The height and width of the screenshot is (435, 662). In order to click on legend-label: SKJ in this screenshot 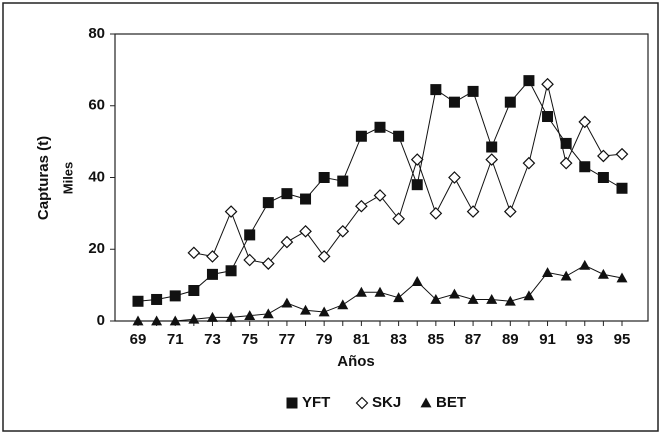, I will do `click(386, 402)`.